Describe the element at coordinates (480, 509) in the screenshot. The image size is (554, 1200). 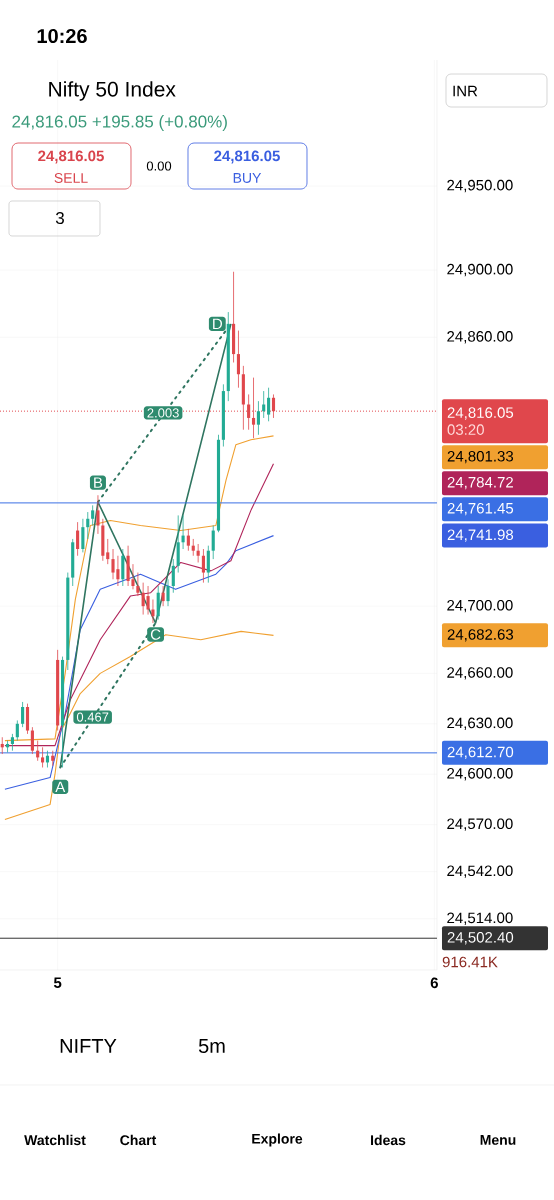
I see `ref-line-label: 24,761.45` at that location.